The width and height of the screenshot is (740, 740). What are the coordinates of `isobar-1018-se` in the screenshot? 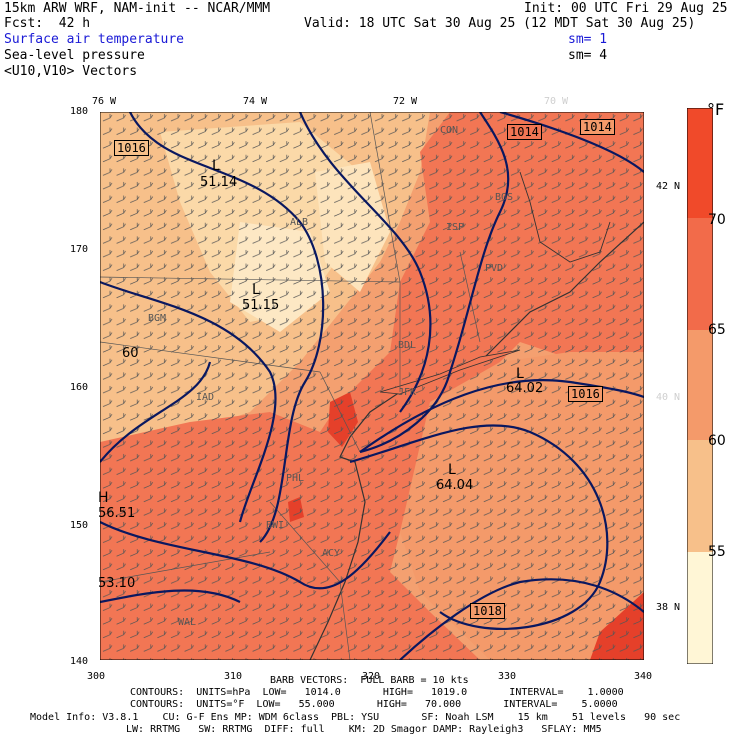 It's located at (521, 619).